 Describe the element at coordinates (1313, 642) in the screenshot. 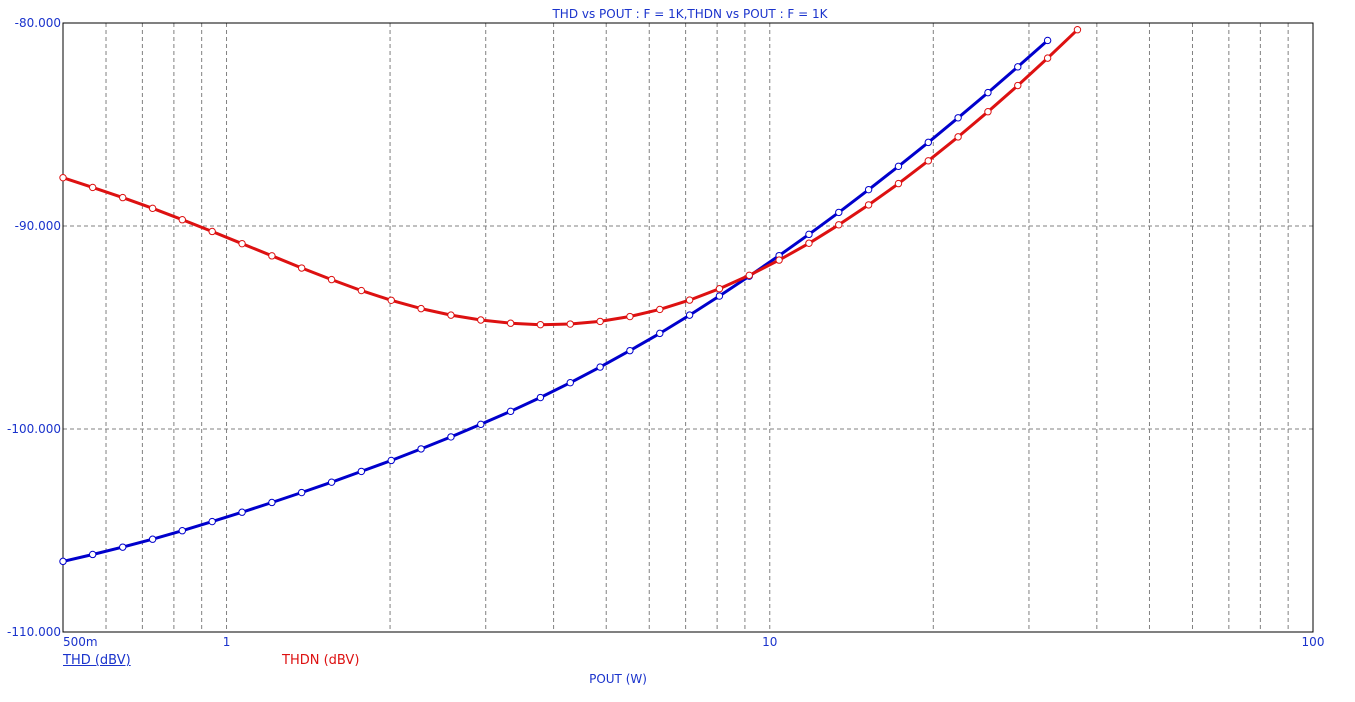

I see `x-tick-label: 100` at that location.